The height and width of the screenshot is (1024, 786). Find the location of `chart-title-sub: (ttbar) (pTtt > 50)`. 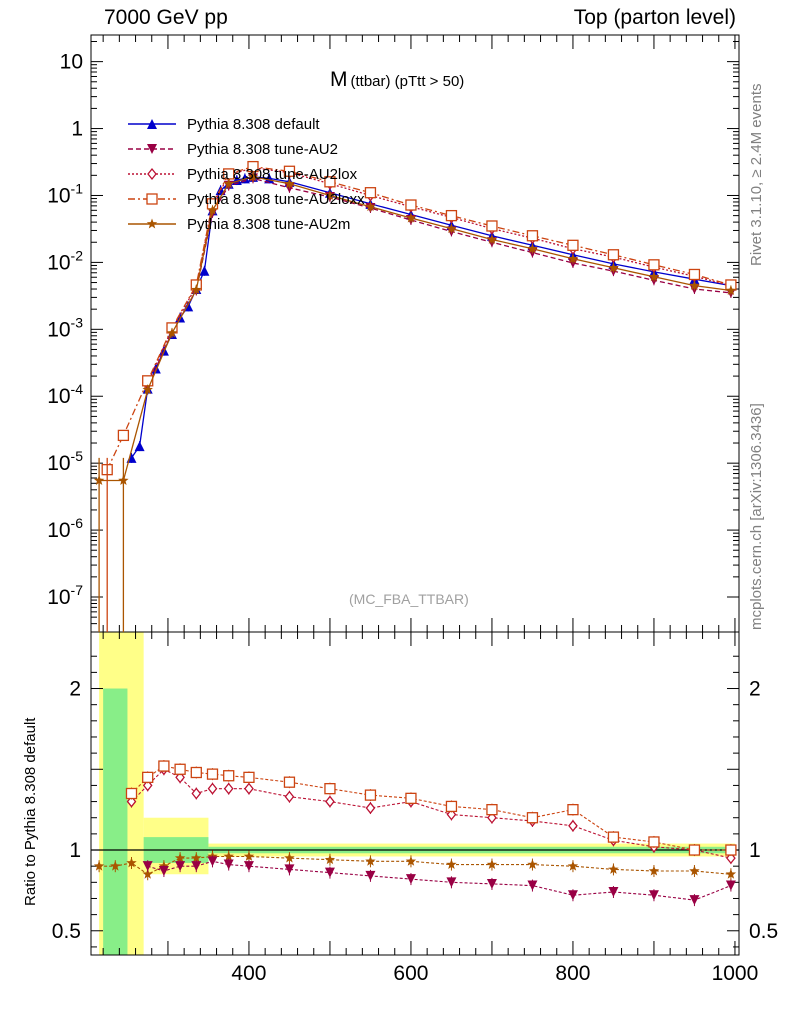

chart-title-sub: (ttbar) (pTtt > 50) is located at coordinates (407, 81).